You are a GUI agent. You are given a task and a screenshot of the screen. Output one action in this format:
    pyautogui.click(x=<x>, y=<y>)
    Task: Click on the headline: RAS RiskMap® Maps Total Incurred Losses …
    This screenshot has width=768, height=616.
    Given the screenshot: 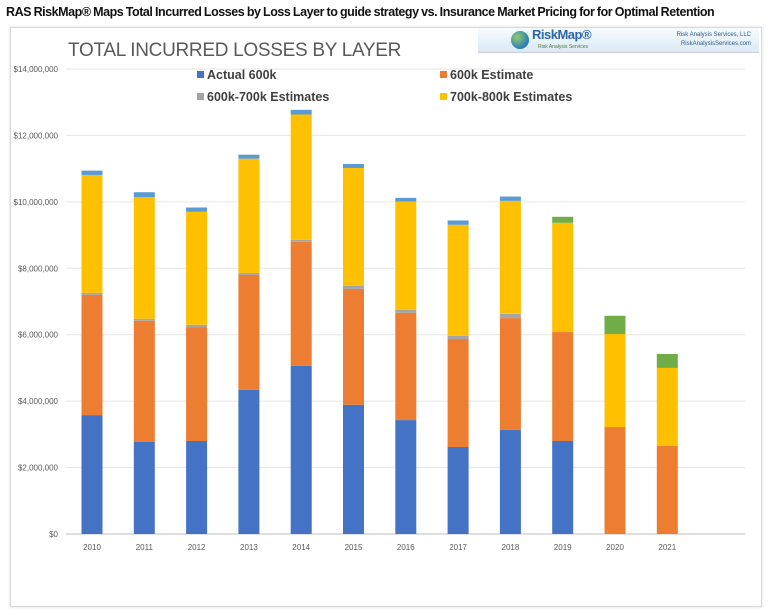 What is the action you would take?
    pyautogui.click(x=360, y=12)
    